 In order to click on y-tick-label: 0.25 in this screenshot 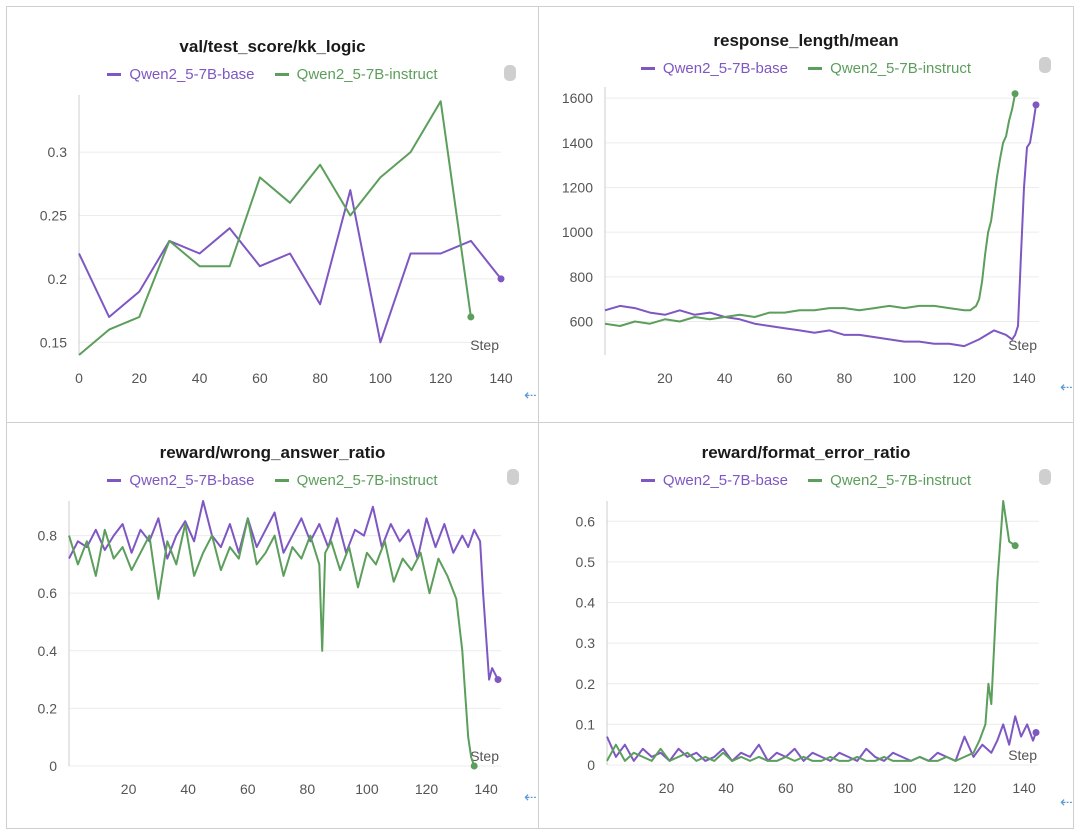, I will do `click(53, 215)`.